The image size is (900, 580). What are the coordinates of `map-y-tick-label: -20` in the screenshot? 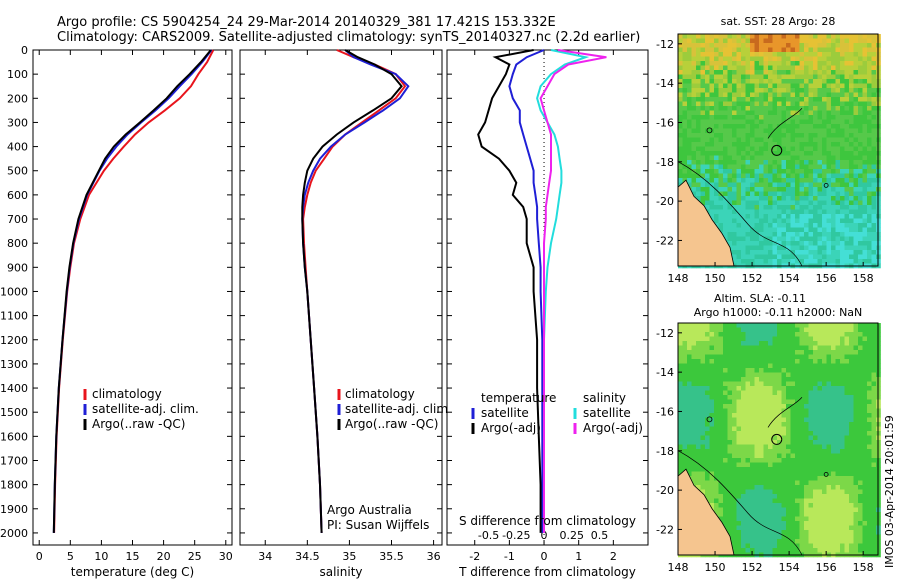 It's located at (665, 490).